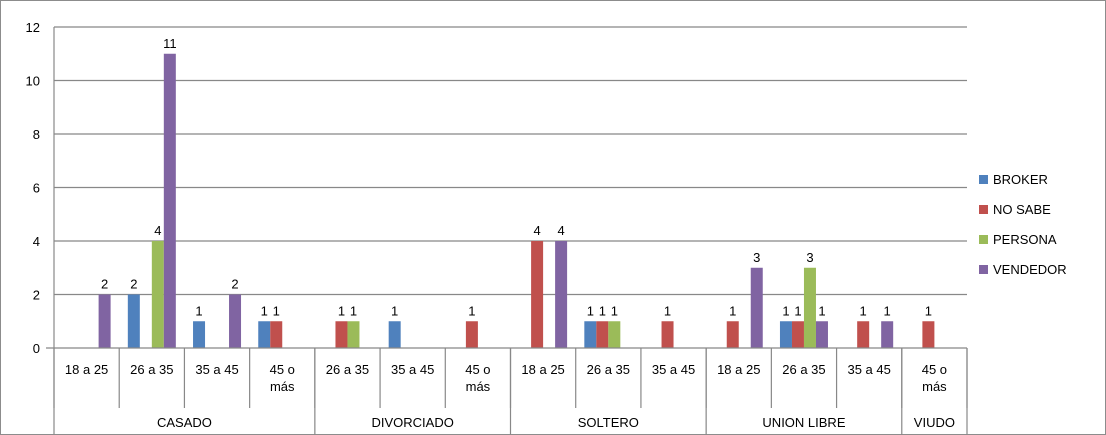 The height and width of the screenshot is (435, 1106). What do you see at coordinates (560, 230) in the screenshot?
I see `data-label-vendedor-7: 4` at bounding box center [560, 230].